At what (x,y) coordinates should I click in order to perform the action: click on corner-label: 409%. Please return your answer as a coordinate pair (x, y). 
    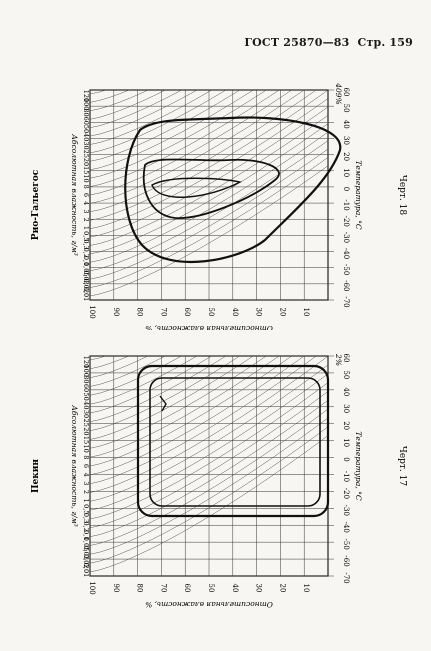
    Looking at the image, I should click on (338, 93).